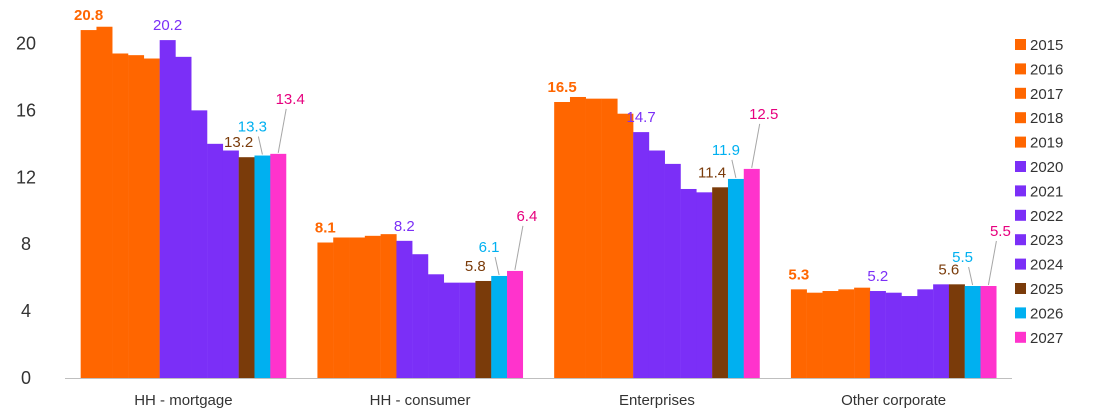 The width and height of the screenshot is (1112, 415). What do you see at coordinates (972, 332) in the screenshot?
I see `bar-other-corporate-2026` at bounding box center [972, 332].